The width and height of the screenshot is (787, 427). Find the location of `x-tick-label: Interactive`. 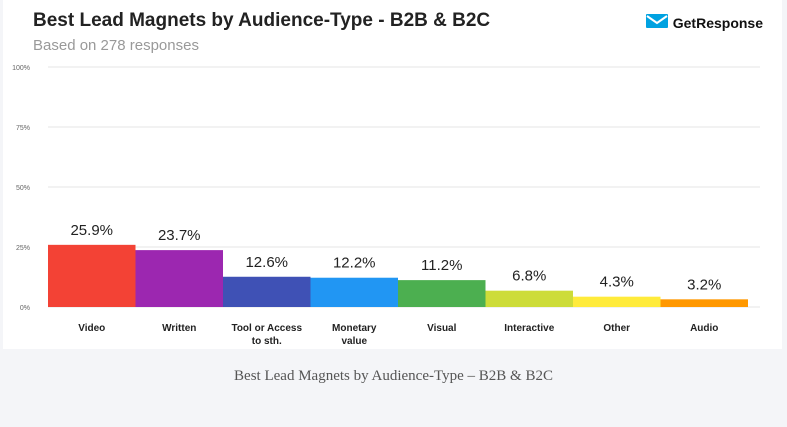

x-tick-label: Interactive is located at coordinates (529, 328).